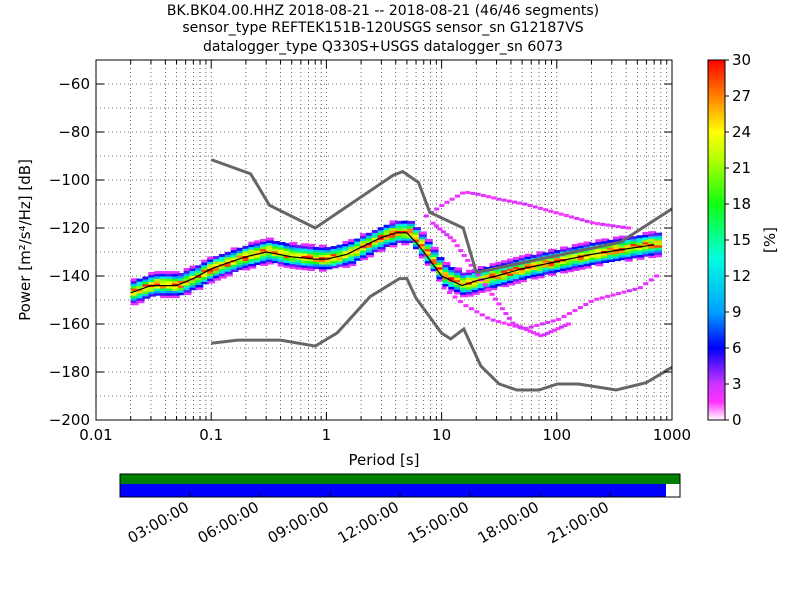  I want to click on colorbar-tick-label: 15, so click(741, 240).